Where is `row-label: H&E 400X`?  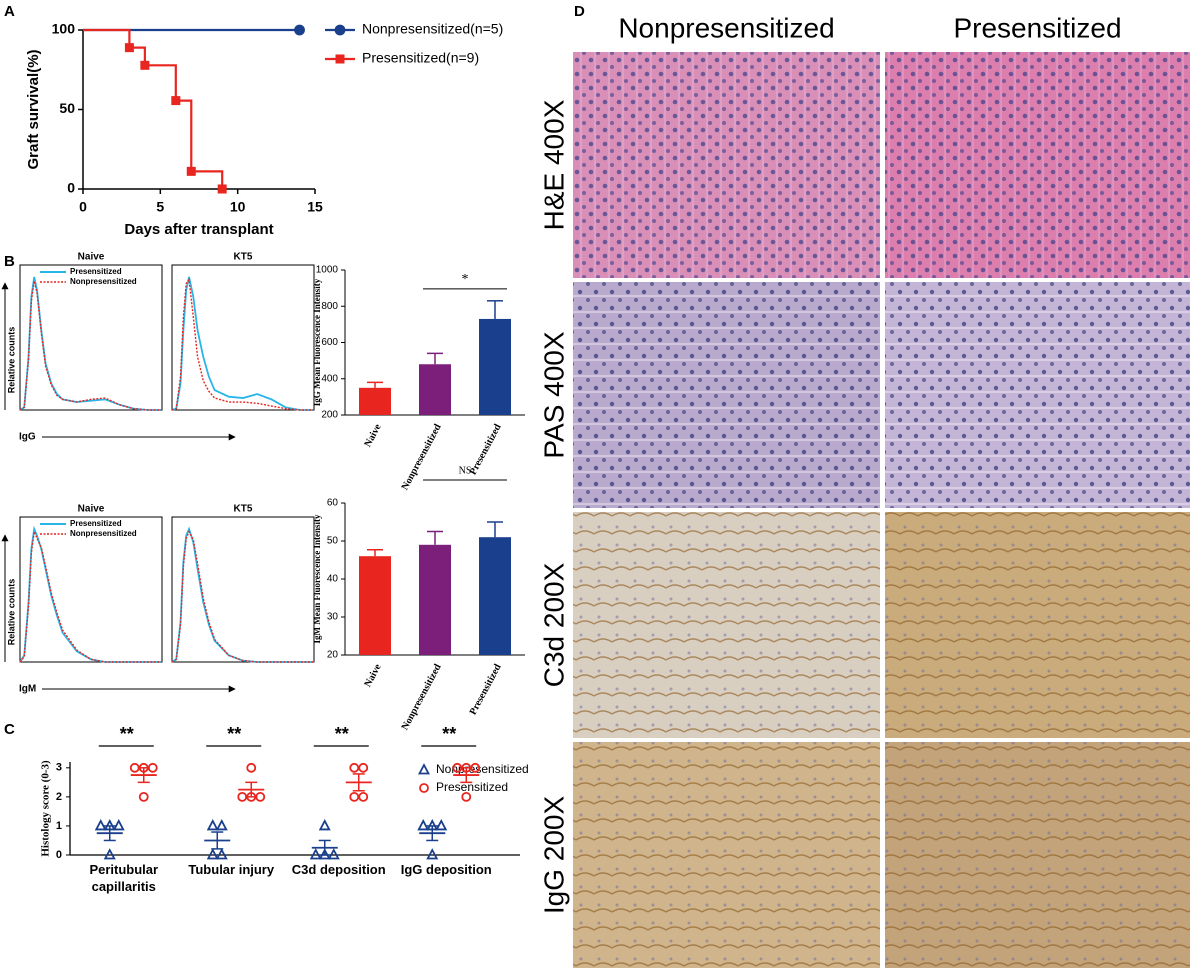 row-label: H&E 400X is located at coordinates (553, 164).